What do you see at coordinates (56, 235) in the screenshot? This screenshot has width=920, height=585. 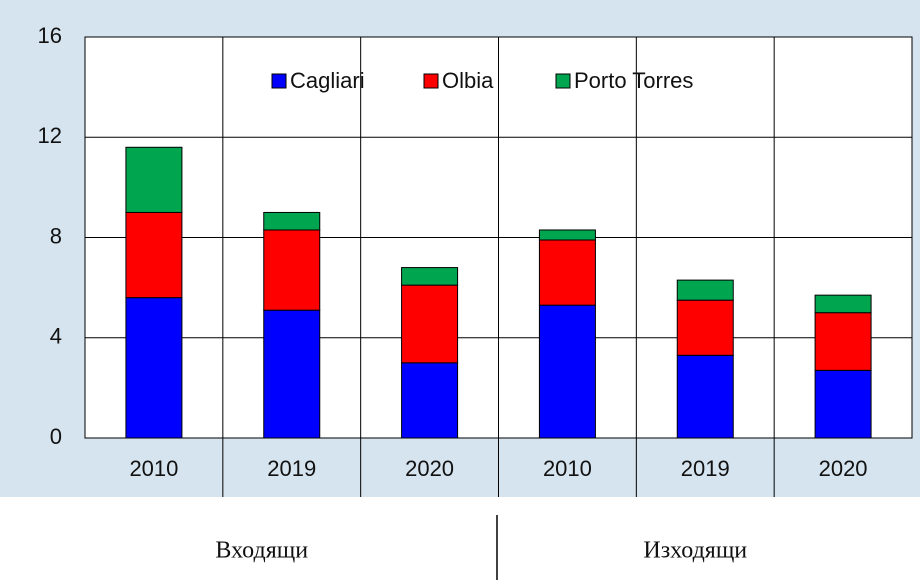 I see `y-tick-label: 8` at bounding box center [56, 235].